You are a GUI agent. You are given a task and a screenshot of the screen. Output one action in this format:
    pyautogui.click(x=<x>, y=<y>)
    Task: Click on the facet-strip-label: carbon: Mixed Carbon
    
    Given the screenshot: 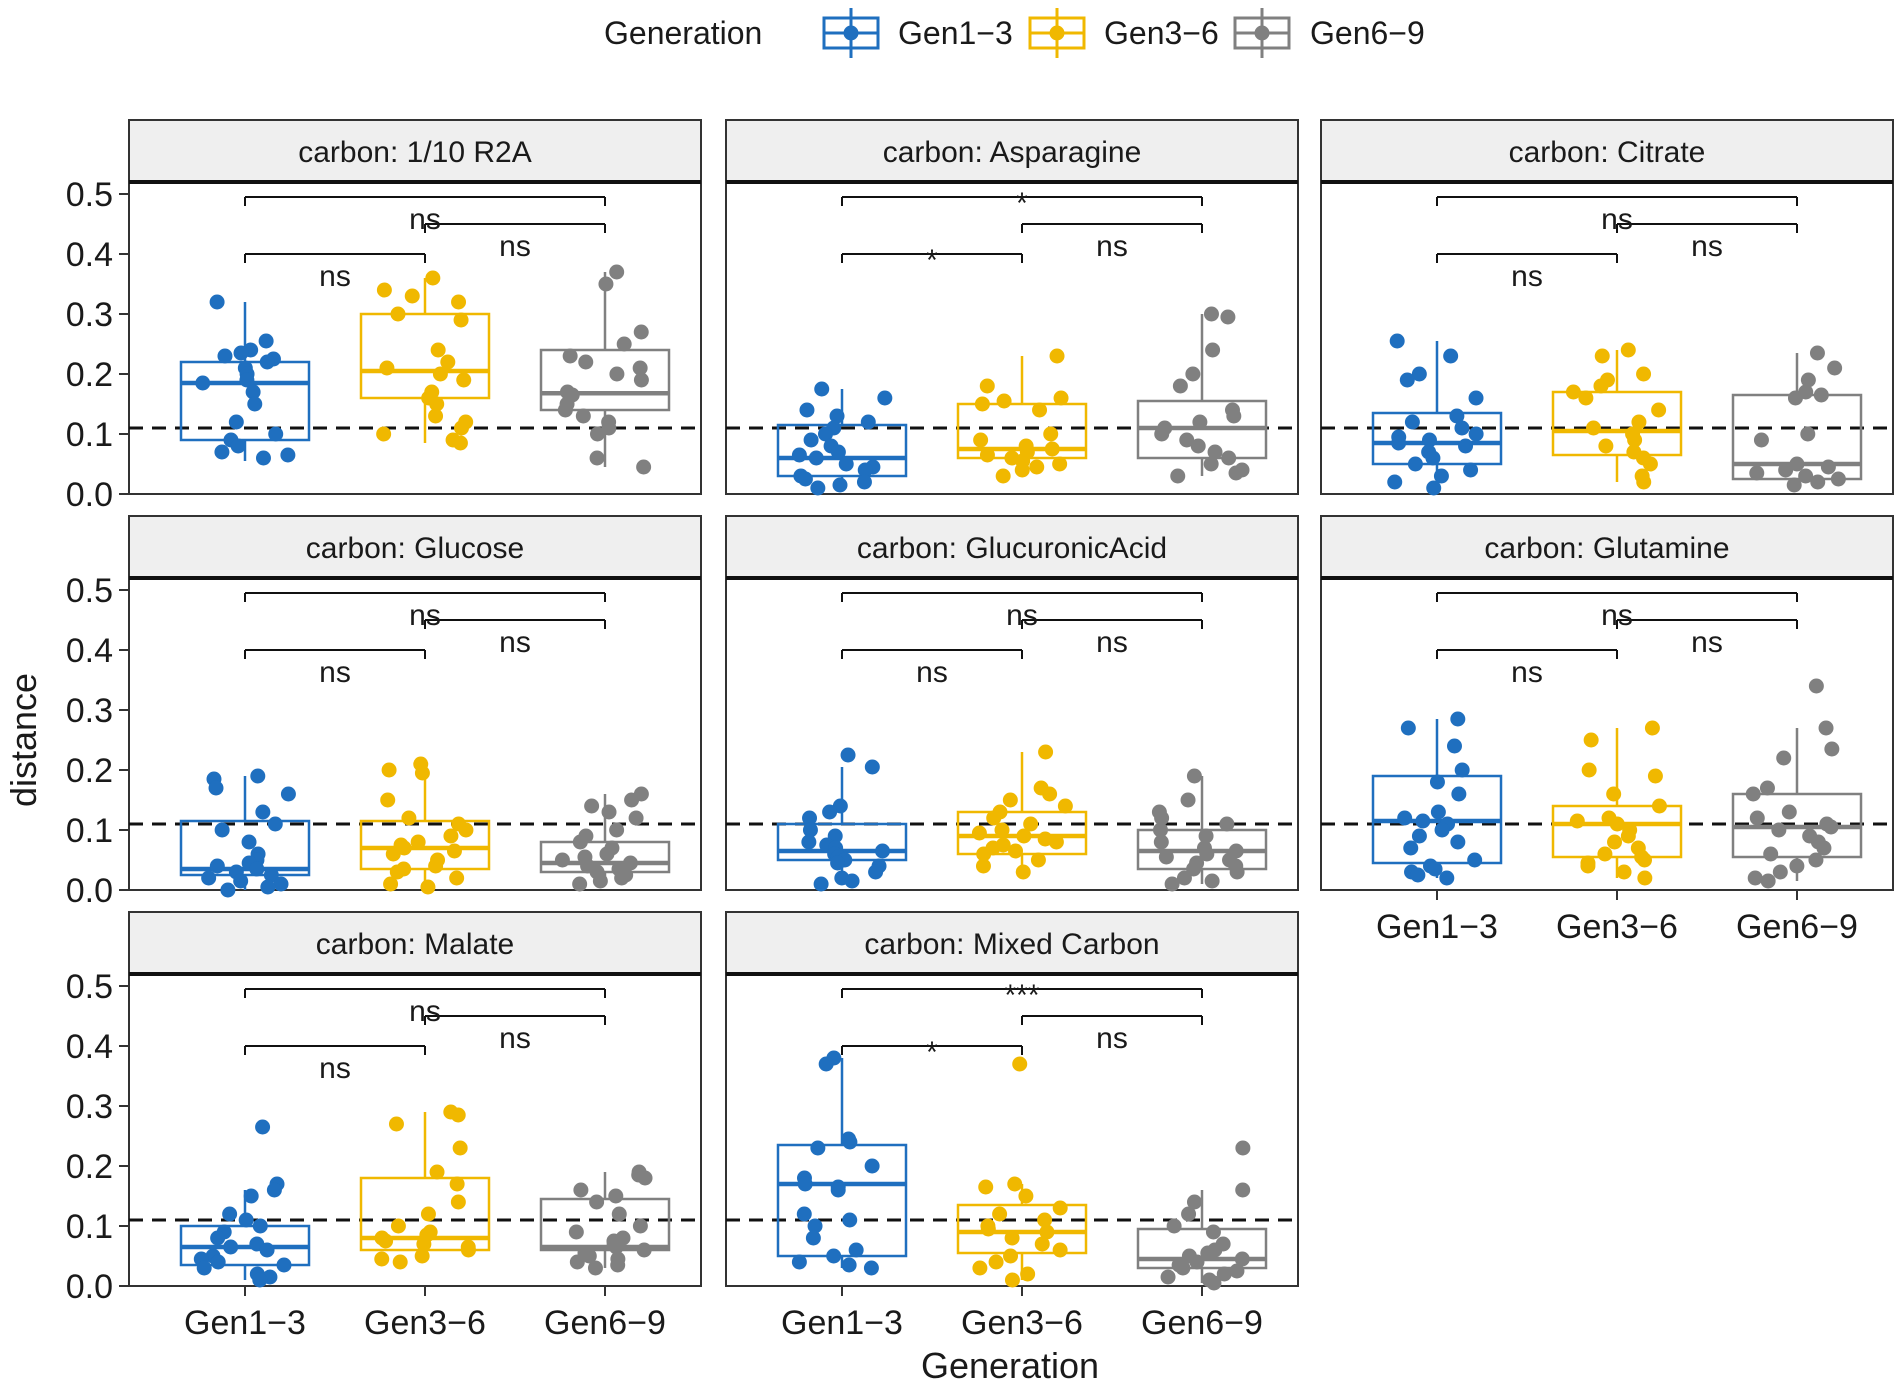 What is the action you would take?
    pyautogui.click(x=1011, y=944)
    